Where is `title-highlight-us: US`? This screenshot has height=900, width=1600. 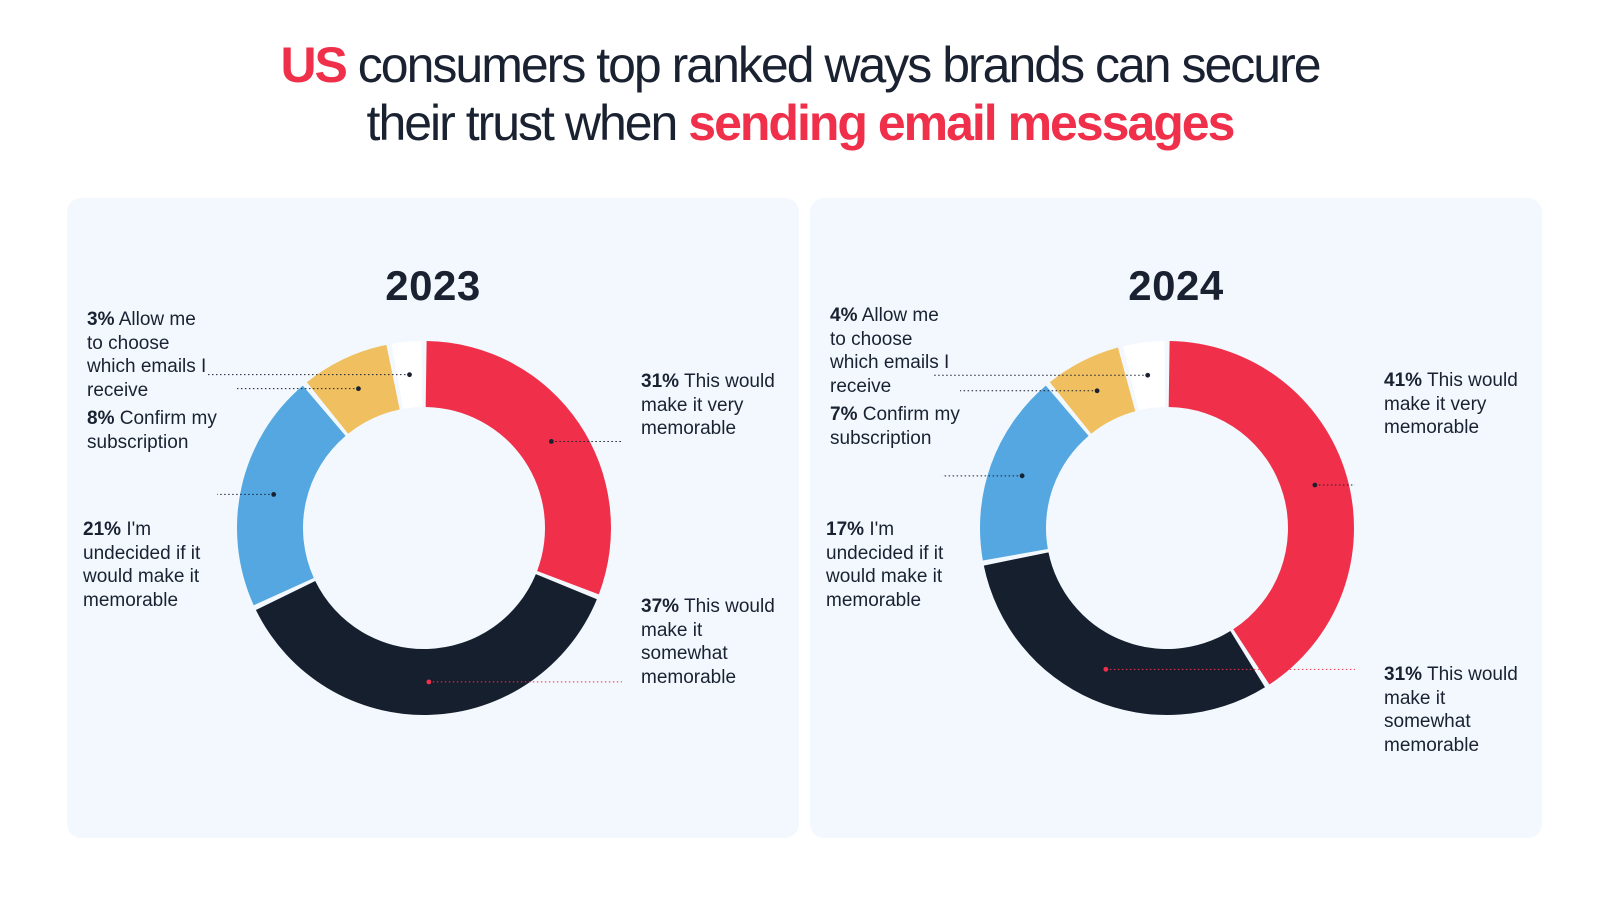
title-highlight-us: US is located at coordinates (313, 65).